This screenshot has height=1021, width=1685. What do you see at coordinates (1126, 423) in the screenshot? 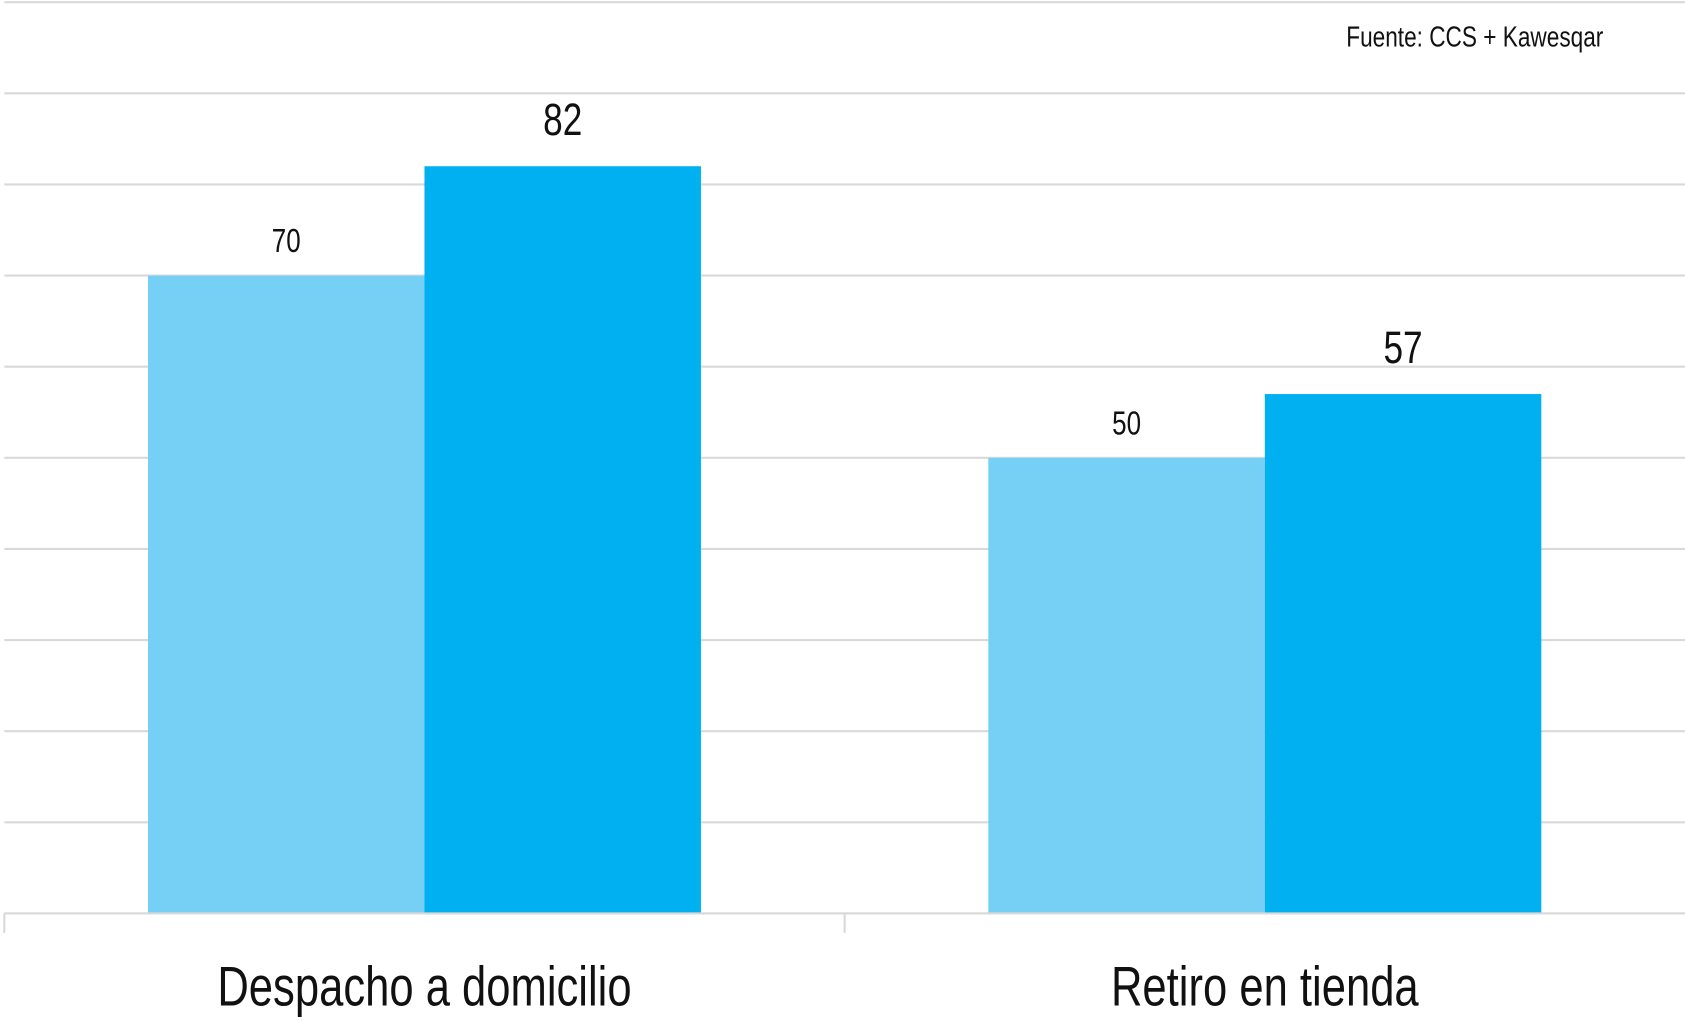
I see `data-label: 50` at bounding box center [1126, 423].